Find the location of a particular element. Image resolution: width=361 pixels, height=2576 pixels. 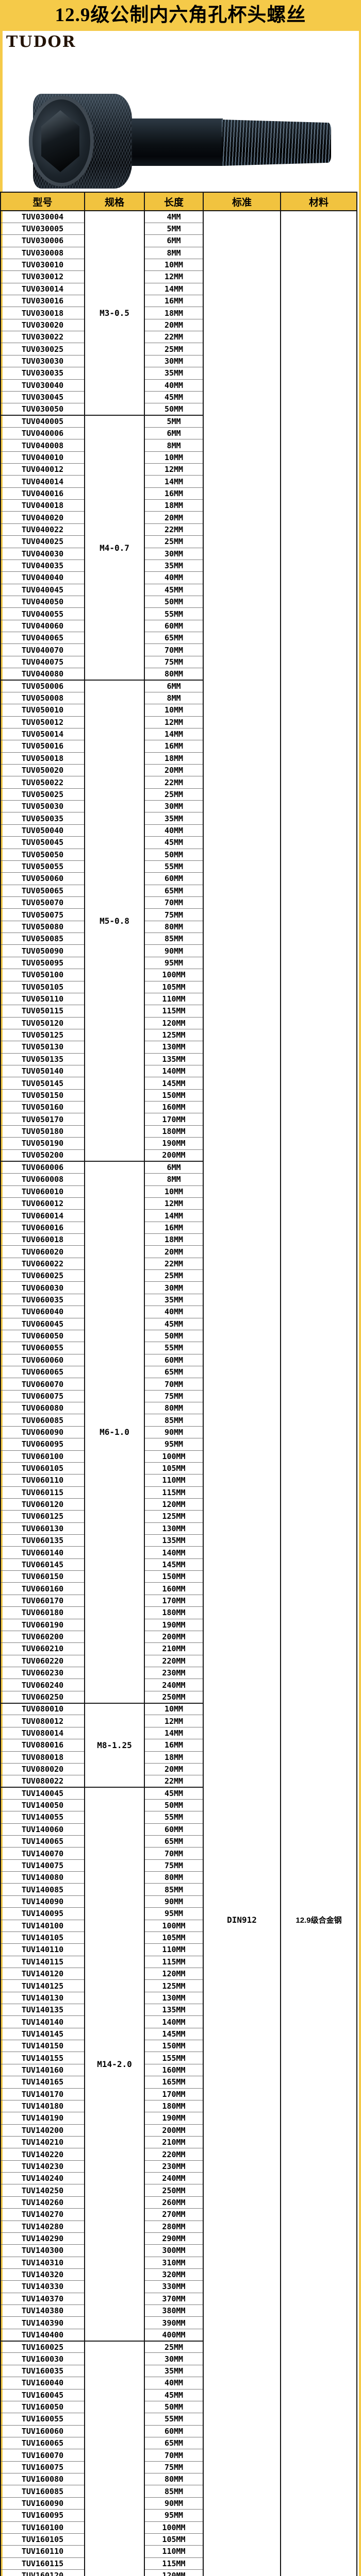

table-row: TUV140130 130MM is located at coordinates (178, 1997).